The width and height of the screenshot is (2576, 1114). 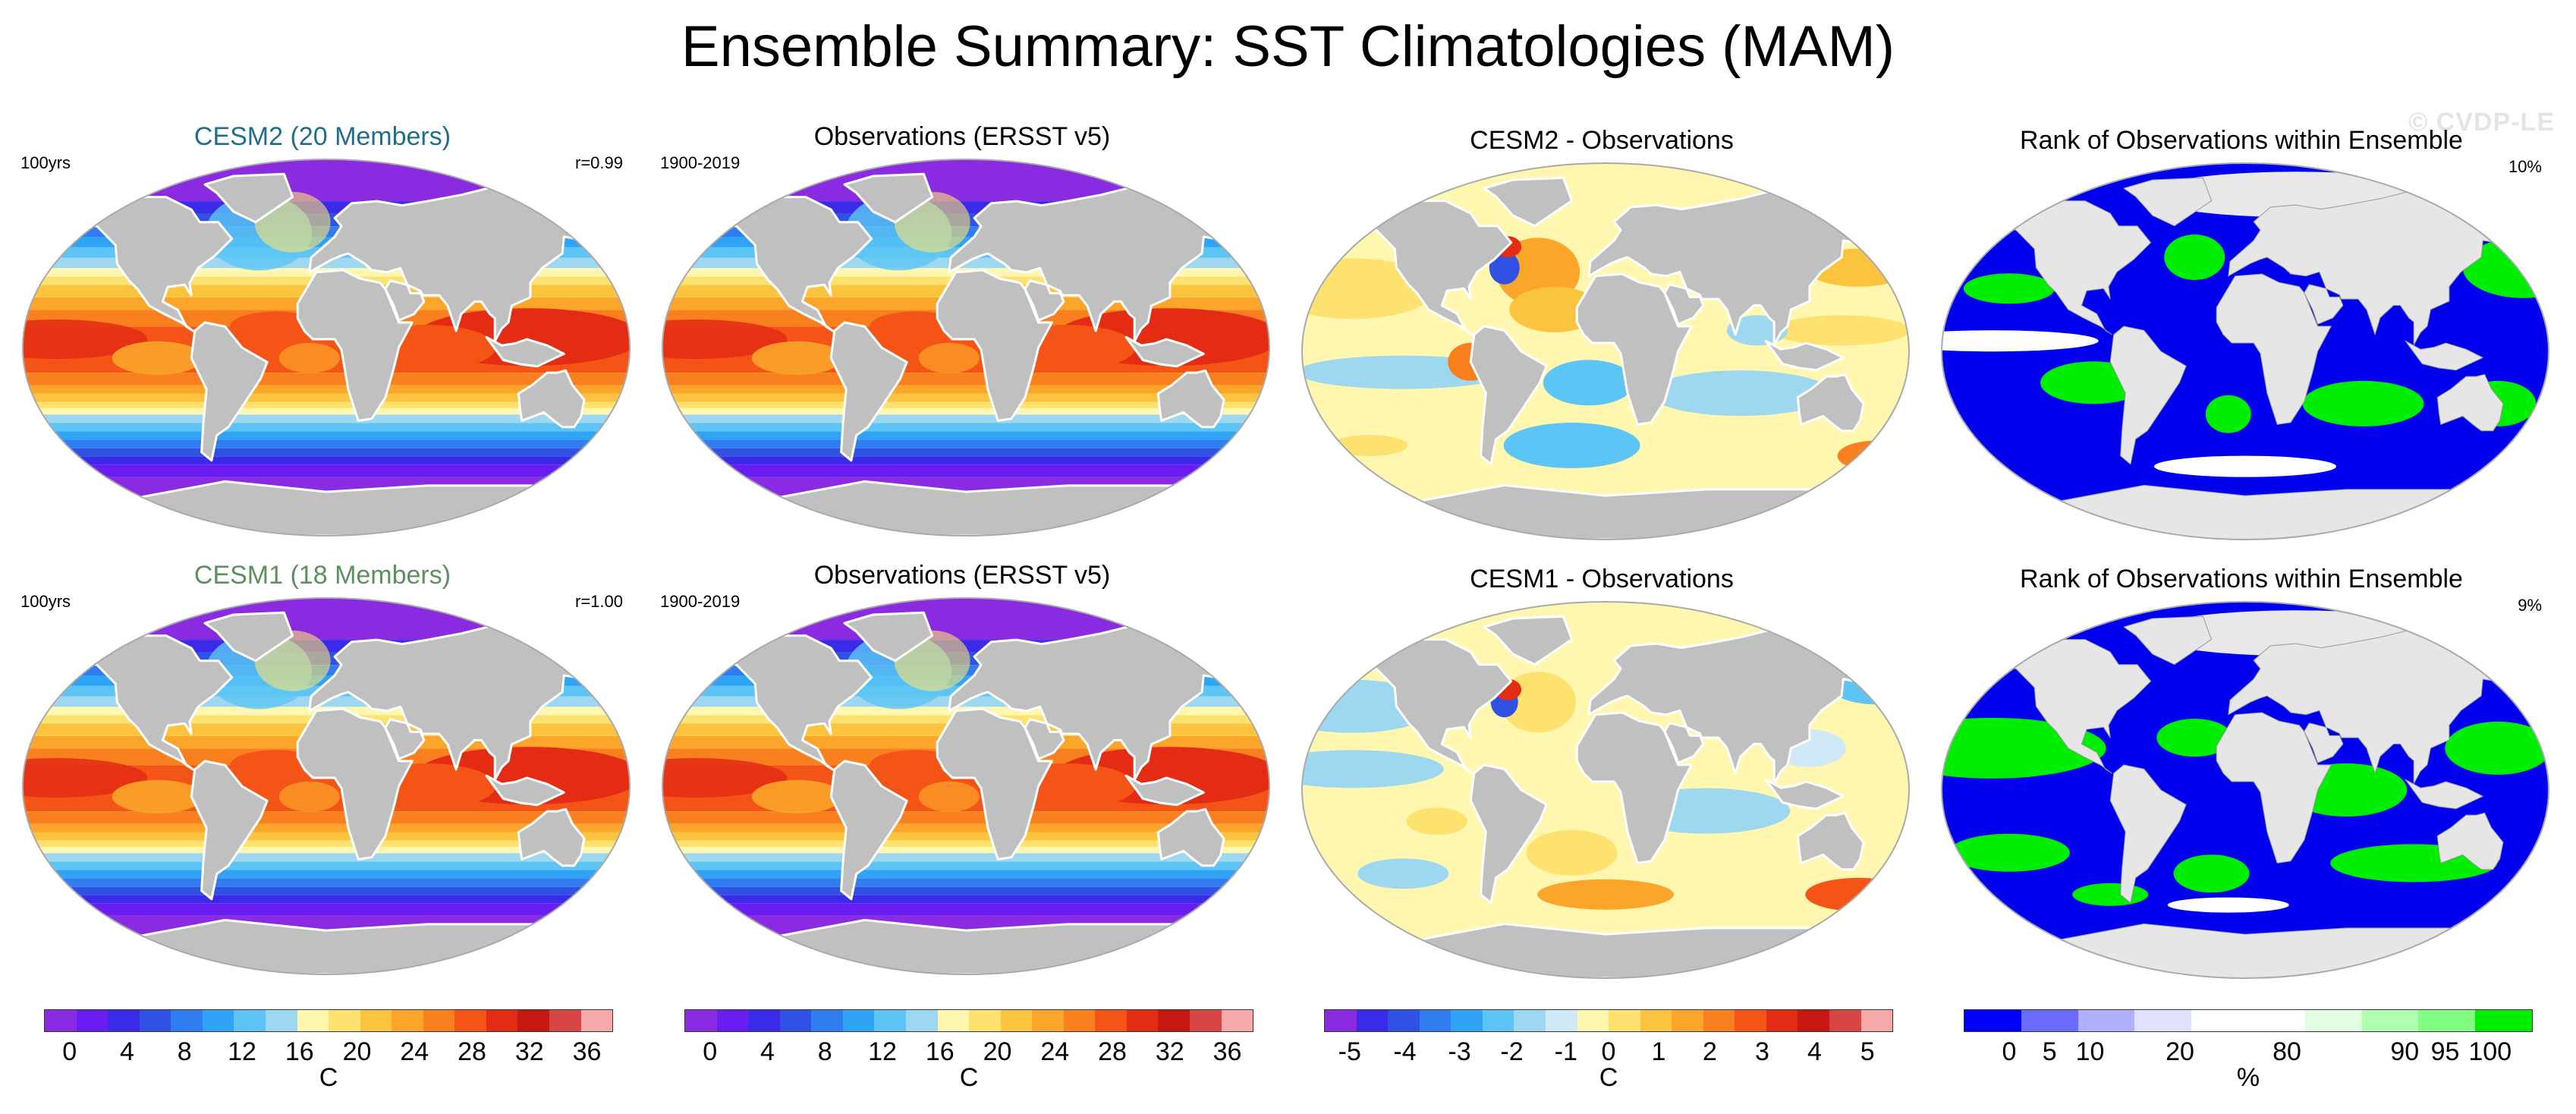 I want to click on colorbar-unit: %, so click(x=2248, y=1077).